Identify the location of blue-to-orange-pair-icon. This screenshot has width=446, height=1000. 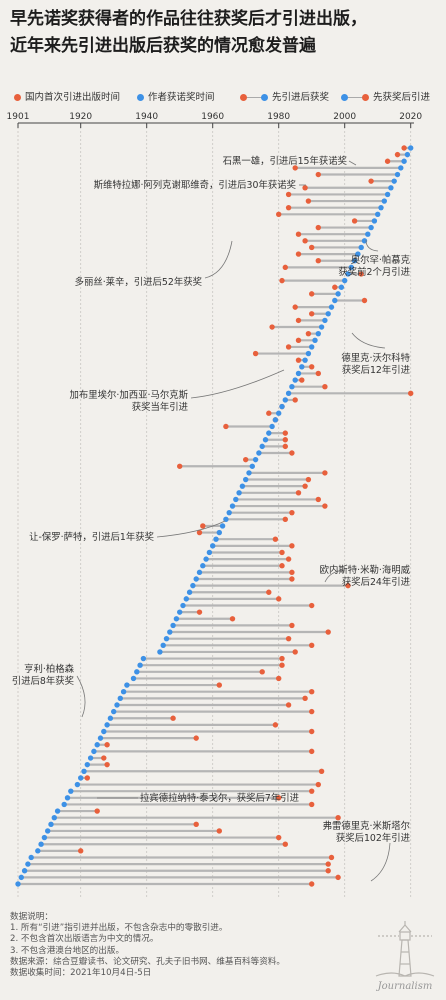
(355, 97).